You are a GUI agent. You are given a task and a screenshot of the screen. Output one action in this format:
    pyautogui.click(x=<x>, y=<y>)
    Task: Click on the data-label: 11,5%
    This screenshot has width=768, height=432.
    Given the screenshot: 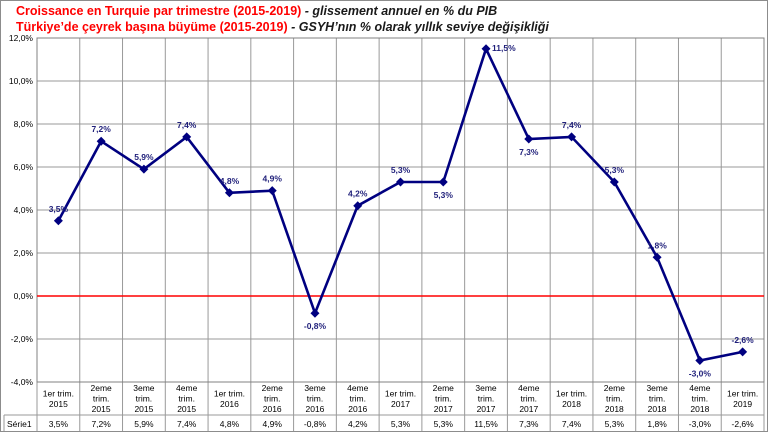 What is the action you would take?
    pyautogui.click(x=504, y=48)
    